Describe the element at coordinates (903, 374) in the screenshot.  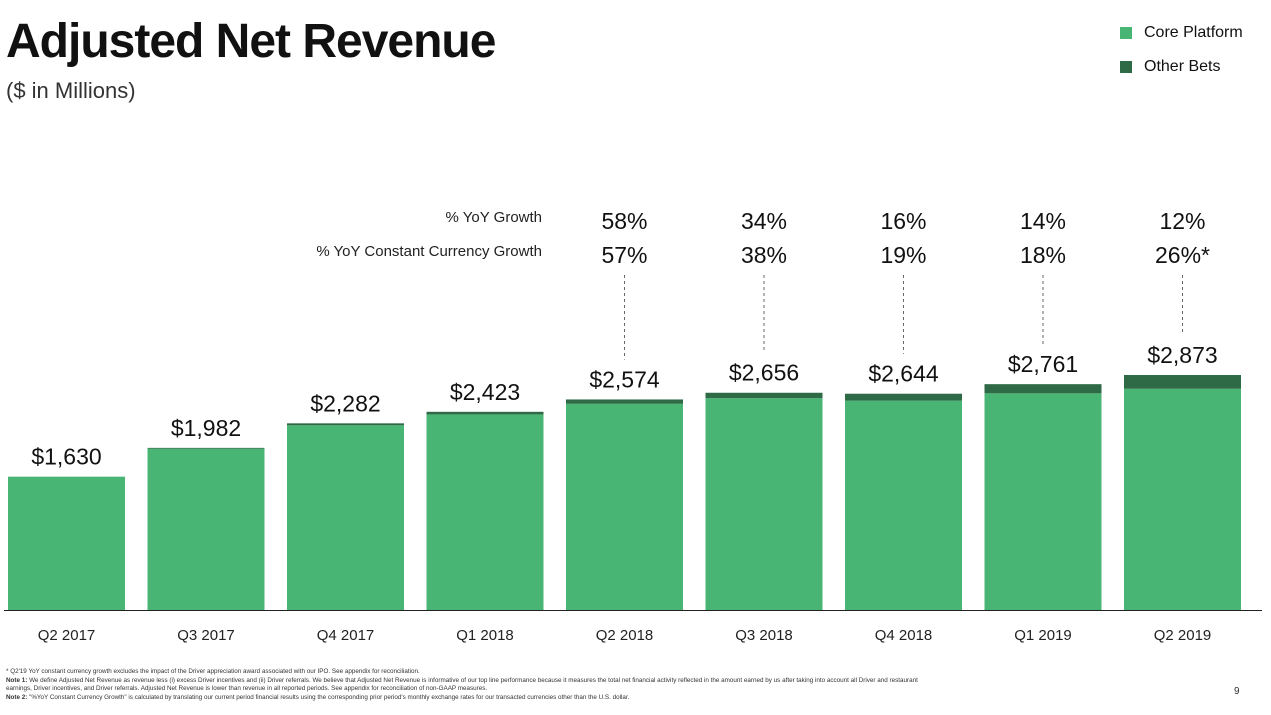
I see `bar-total-label: $2,644` at that location.